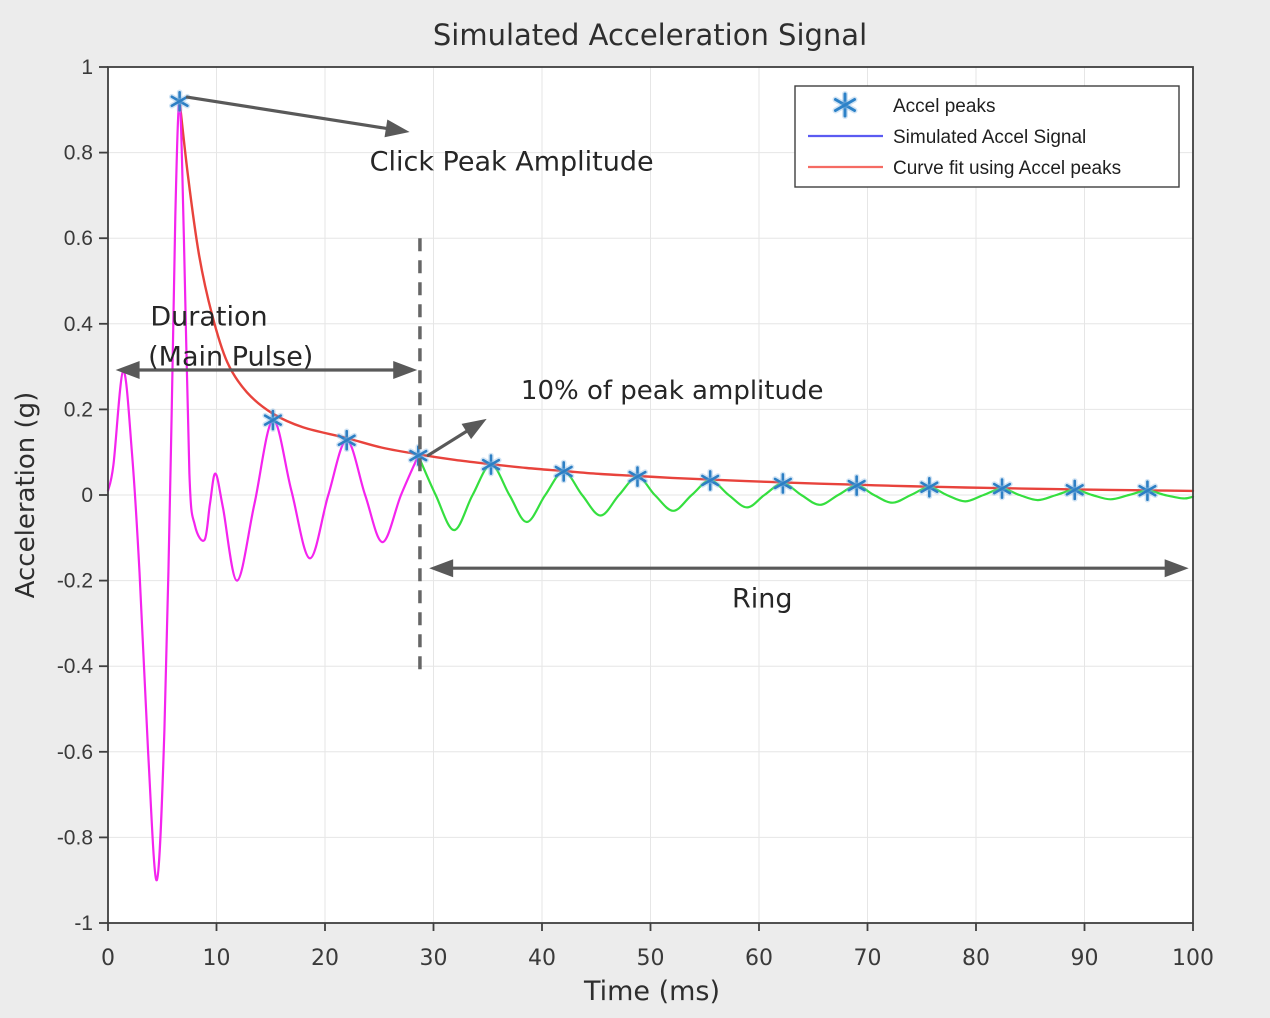 This screenshot has height=1018, width=1270. Describe the element at coordinates (75, 666) in the screenshot. I see `y-tick-label: -0.4` at that location.